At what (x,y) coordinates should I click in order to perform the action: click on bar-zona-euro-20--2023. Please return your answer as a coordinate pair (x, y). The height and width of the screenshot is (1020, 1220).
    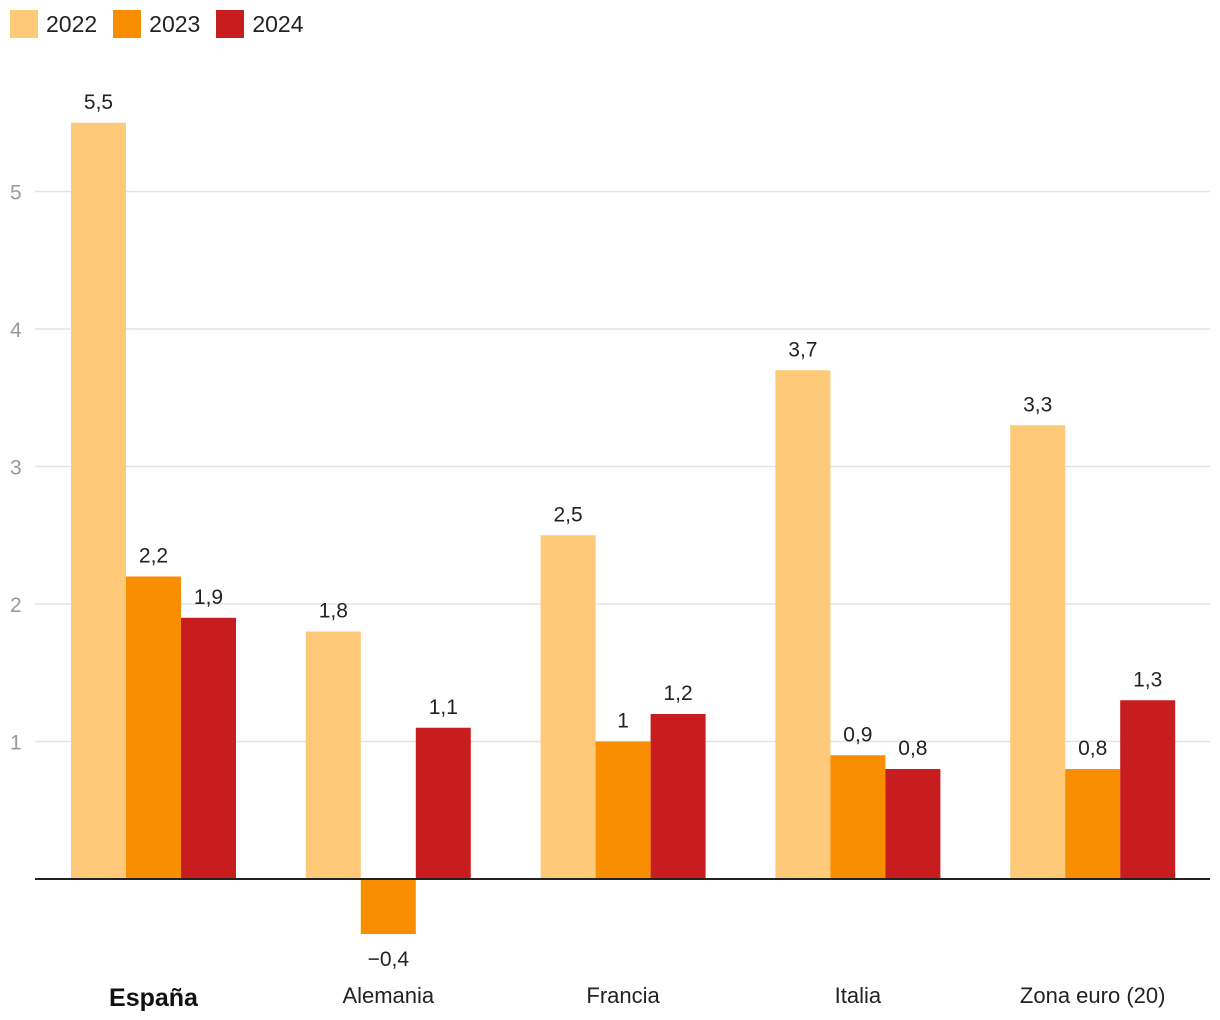
    Looking at the image, I should click on (1093, 824).